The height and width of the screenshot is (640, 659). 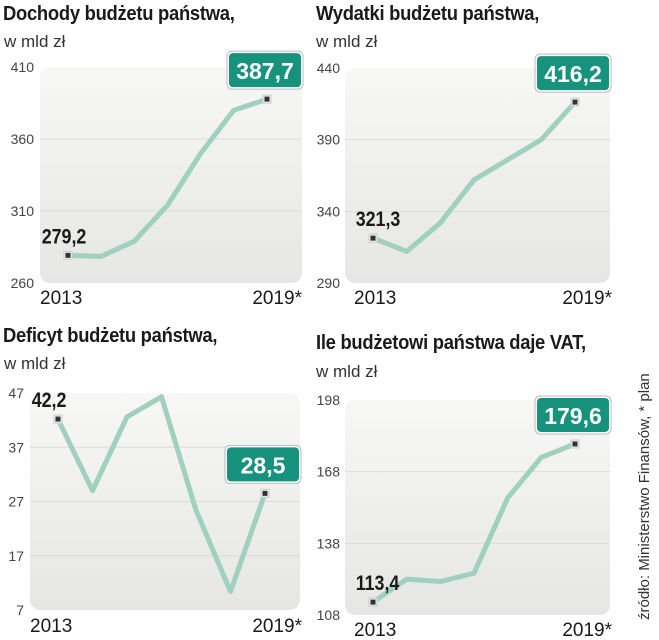 I want to click on y-tick-label: 168, so click(x=329, y=472).